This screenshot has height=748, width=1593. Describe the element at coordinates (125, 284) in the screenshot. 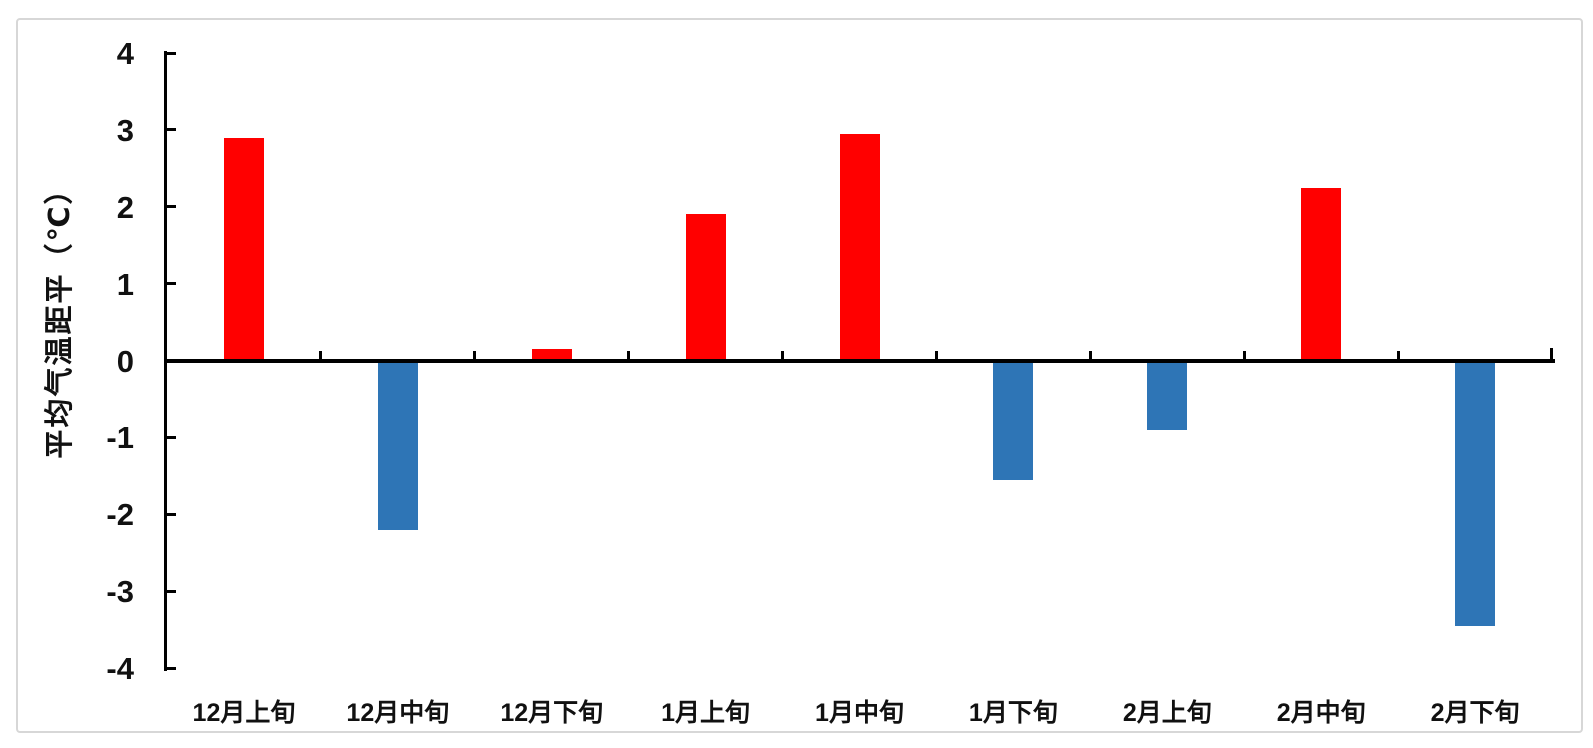

I see `y-tick-label: 1` at that location.